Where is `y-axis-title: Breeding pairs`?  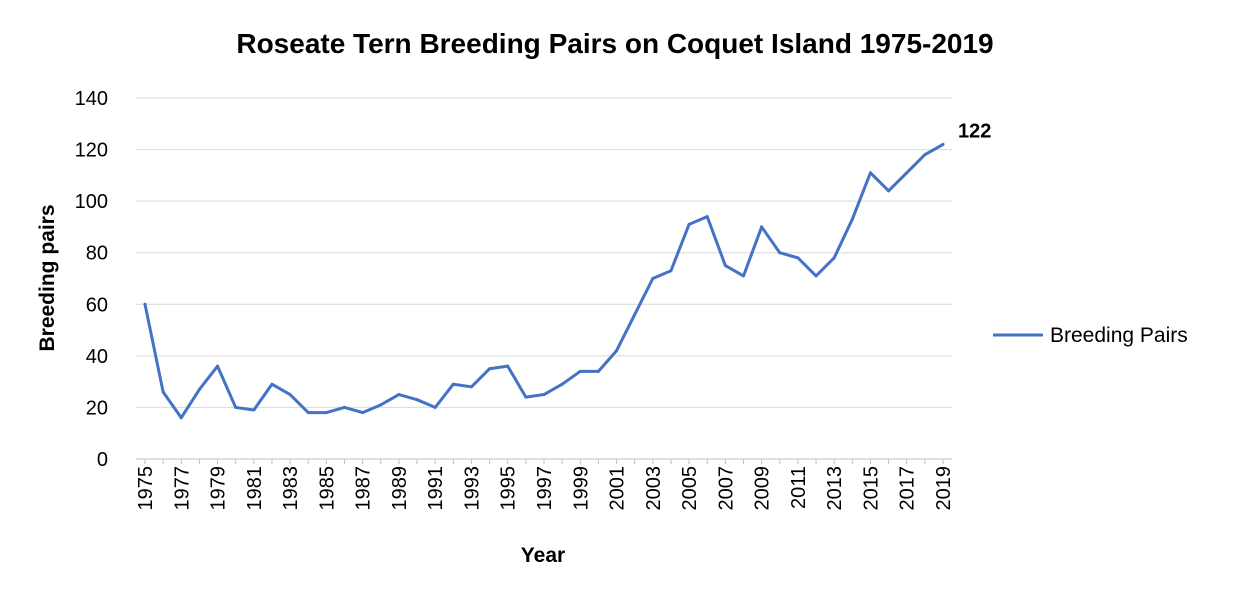 y-axis-title: Breeding pairs is located at coordinates (47, 277).